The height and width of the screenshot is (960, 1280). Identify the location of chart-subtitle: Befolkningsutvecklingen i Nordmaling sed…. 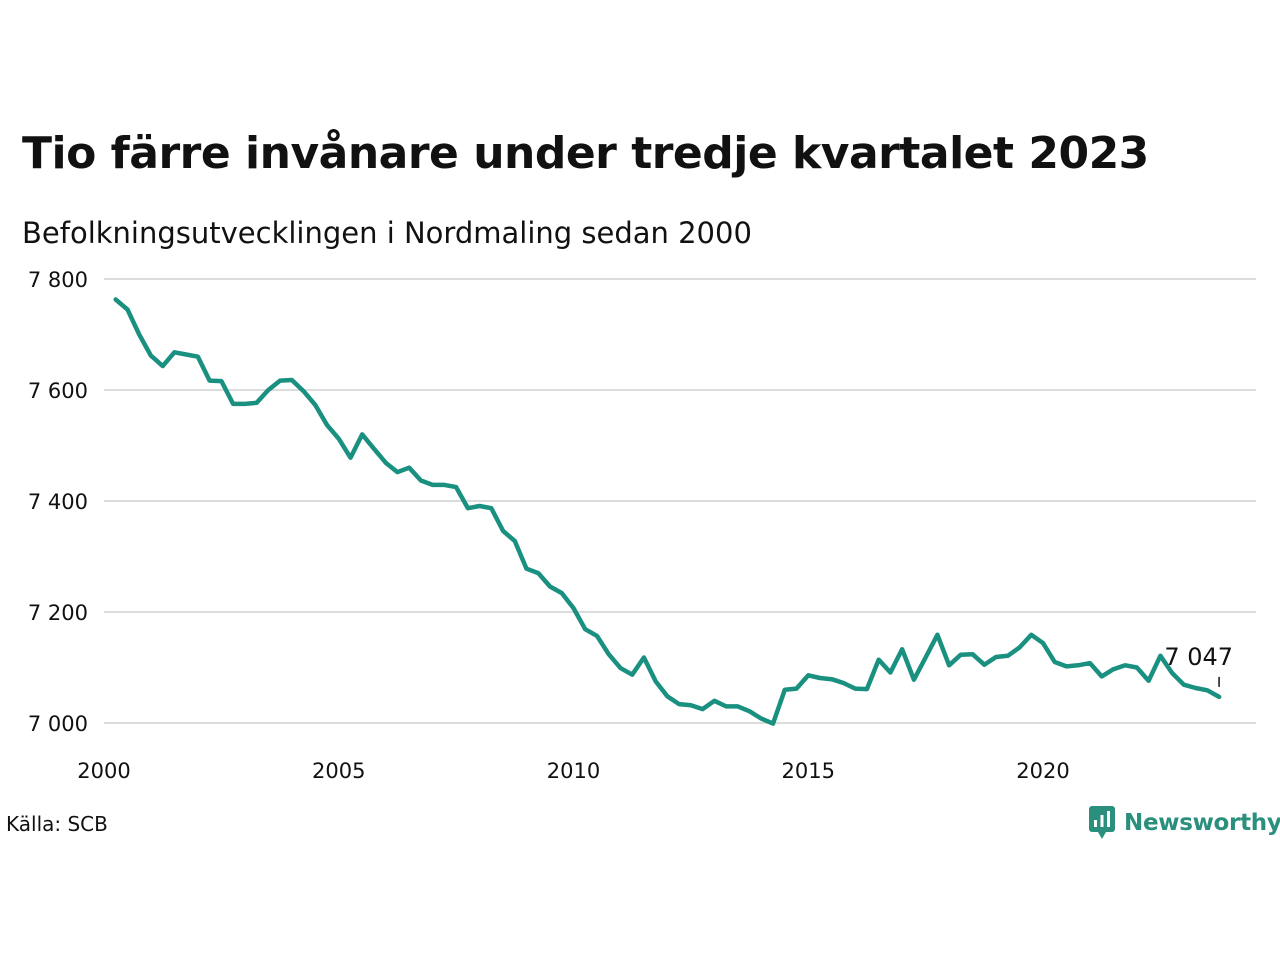
(387, 233).